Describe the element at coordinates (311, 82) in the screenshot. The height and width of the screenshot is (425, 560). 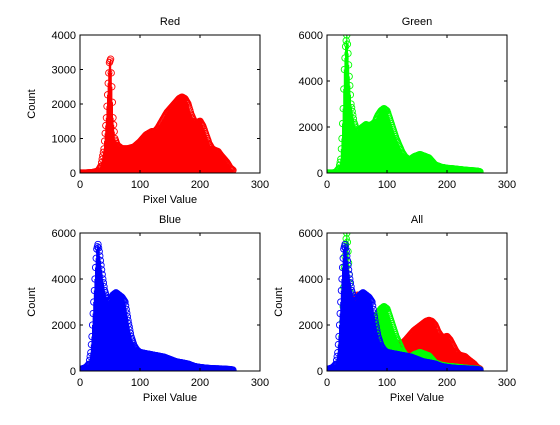
I see `y-tick-label: 4000` at that location.